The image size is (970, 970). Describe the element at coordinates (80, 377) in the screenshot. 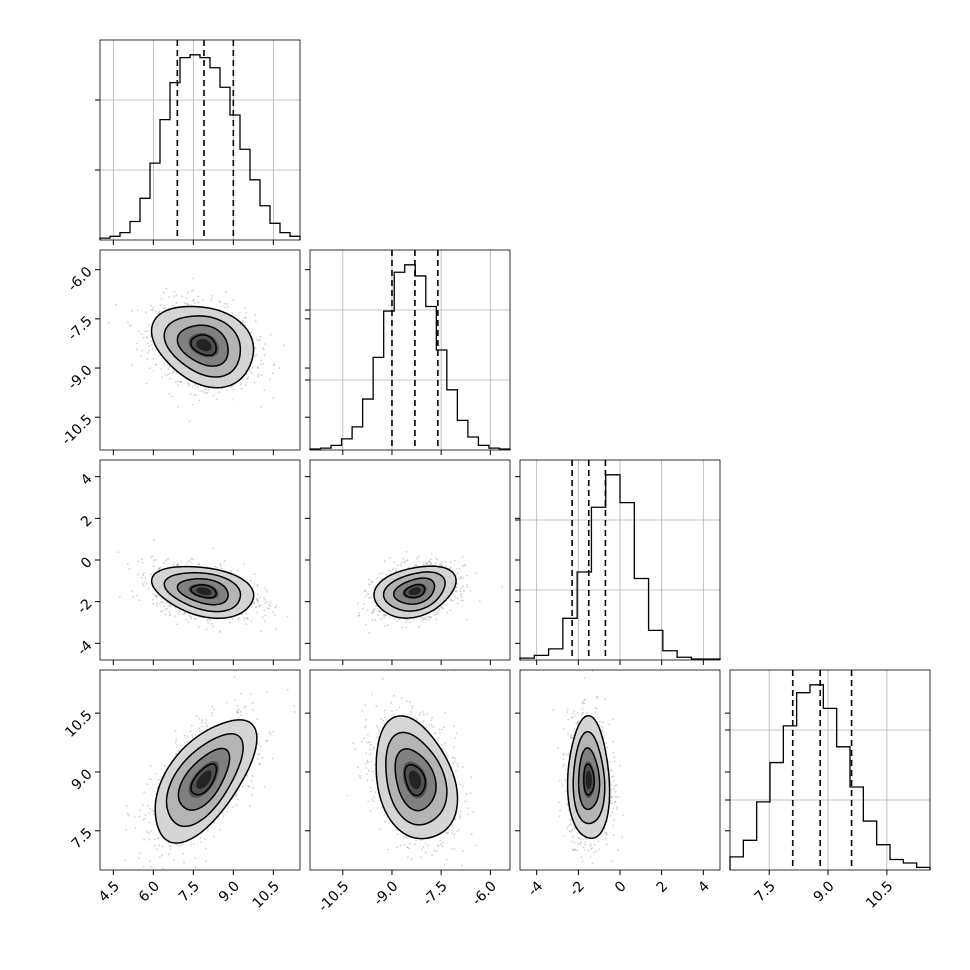

I see `y-tick-label: -9.0` at that location.